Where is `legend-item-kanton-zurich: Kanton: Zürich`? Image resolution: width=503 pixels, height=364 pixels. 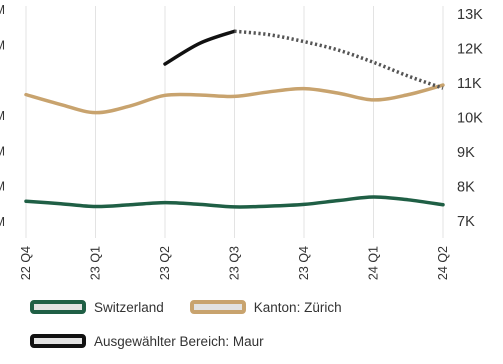
legend-item-kanton-zurich: Kanton: Zürich is located at coordinates (265, 307).